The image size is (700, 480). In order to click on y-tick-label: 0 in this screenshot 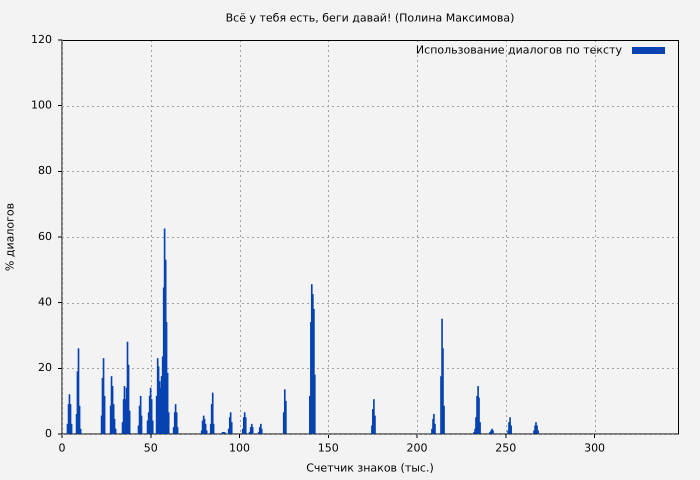, I will do `click(48, 433)`.